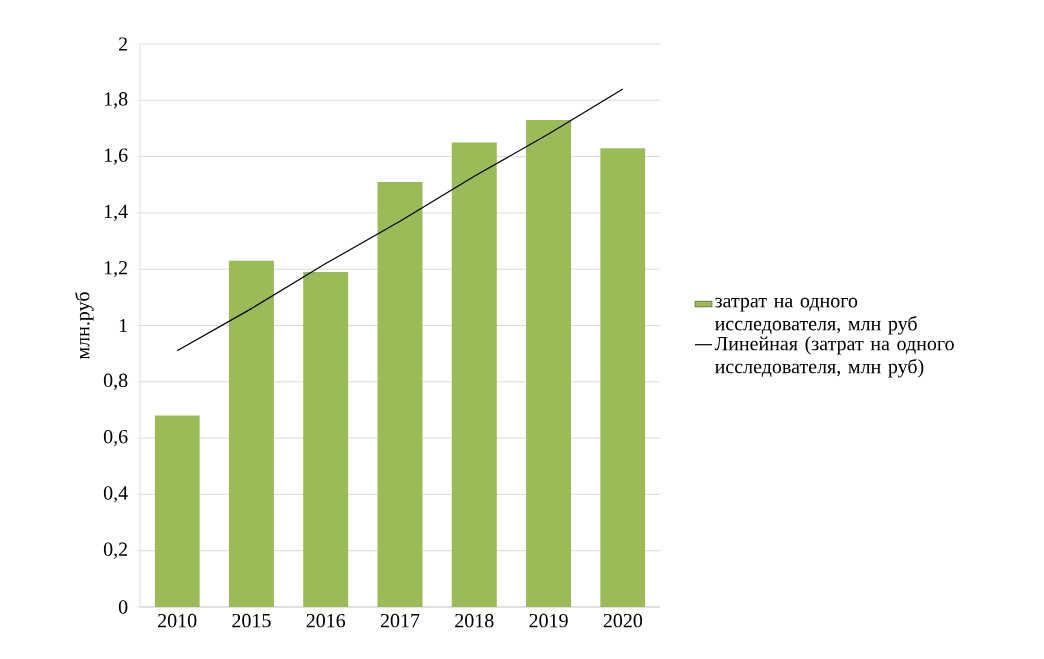 The width and height of the screenshot is (1044, 659). I want to click on x-tick-label: 2017, so click(400, 620).